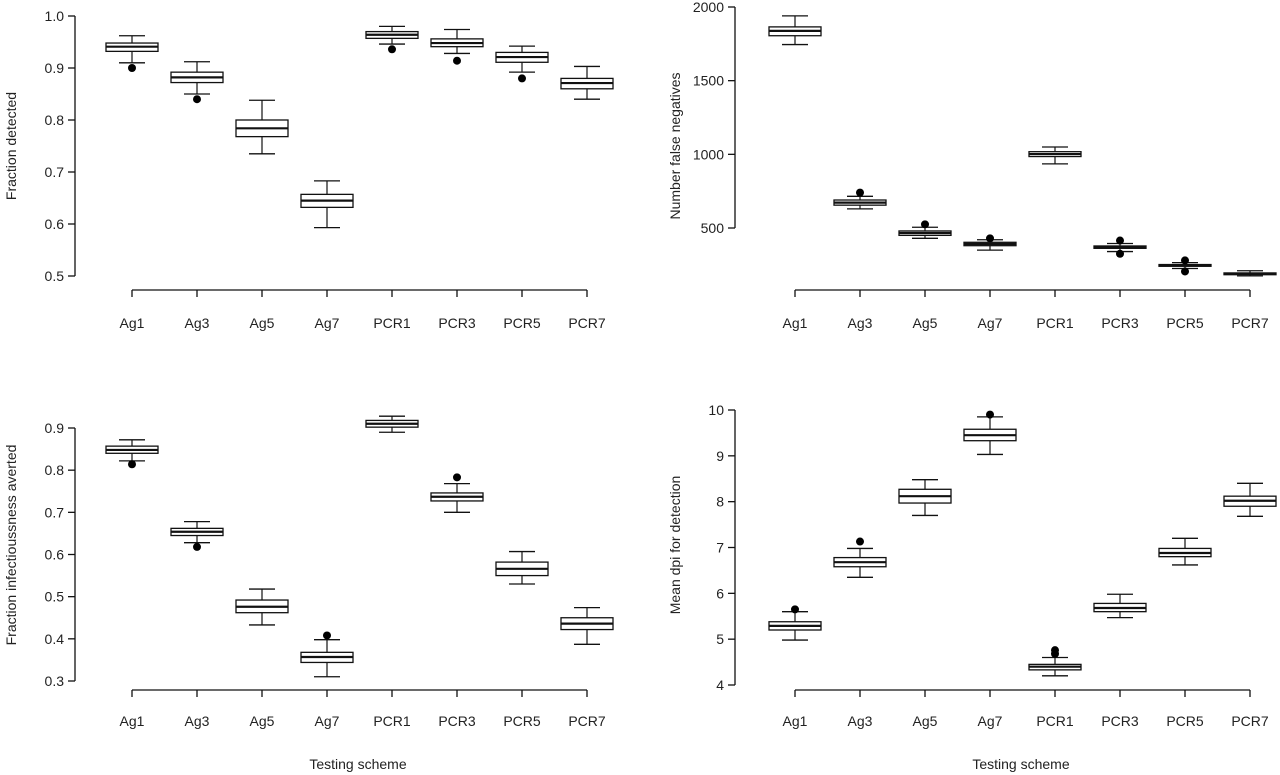 This screenshot has height=775, width=1280. What do you see at coordinates (720, 639) in the screenshot?
I see `y-tick-label: 5` at bounding box center [720, 639].